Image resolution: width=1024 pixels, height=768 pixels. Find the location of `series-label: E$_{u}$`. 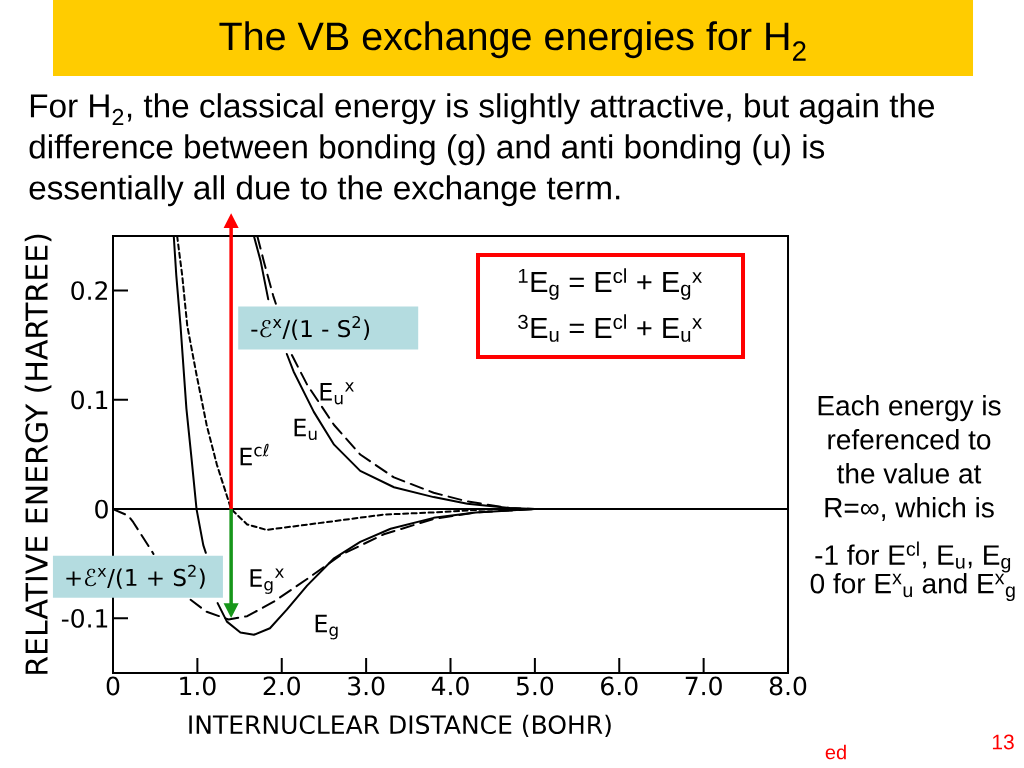

series-label: E$_{u}$ is located at coordinates (305, 429).